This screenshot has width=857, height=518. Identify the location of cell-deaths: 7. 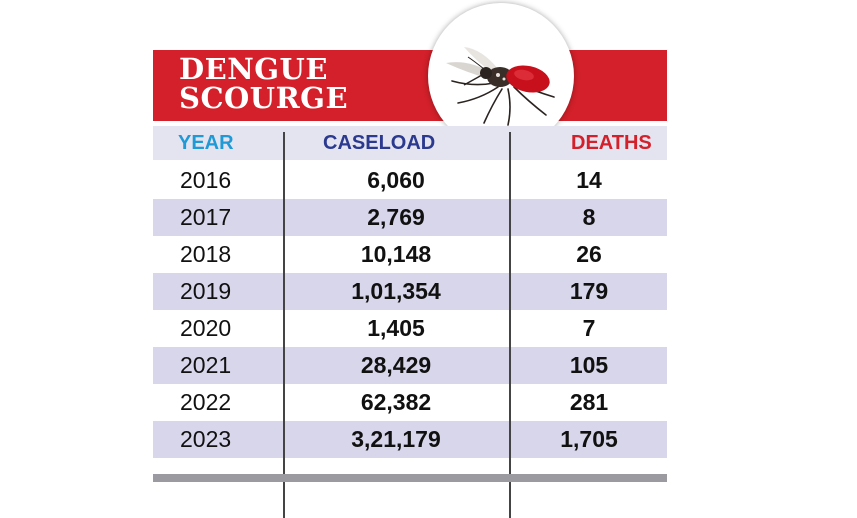
(589, 328).